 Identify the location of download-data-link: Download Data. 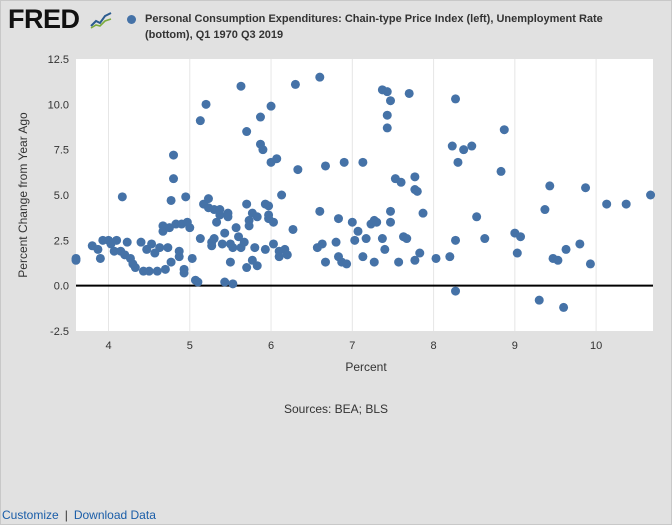
(114, 515).